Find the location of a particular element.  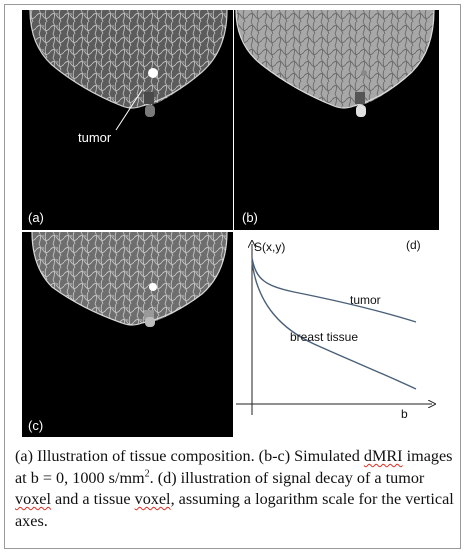

series-tumor-line is located at coordinates (334, 290).